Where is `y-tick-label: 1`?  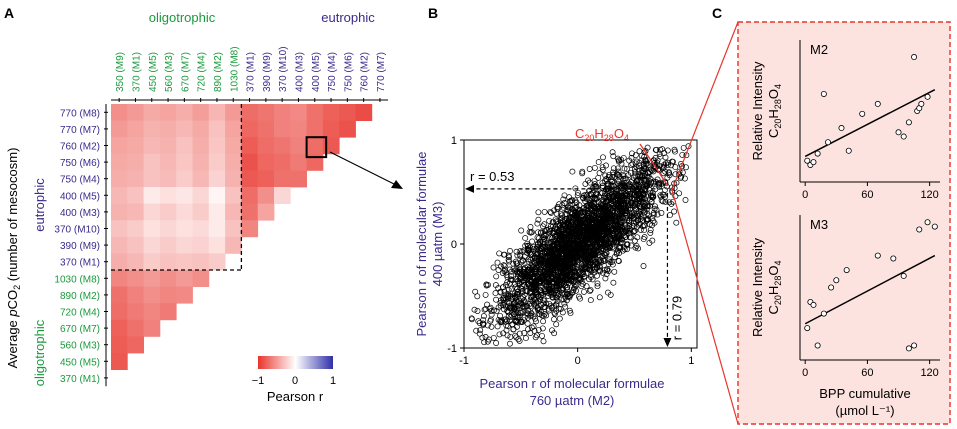 y-tick-label: 1 is located at coordinates (454, 141).